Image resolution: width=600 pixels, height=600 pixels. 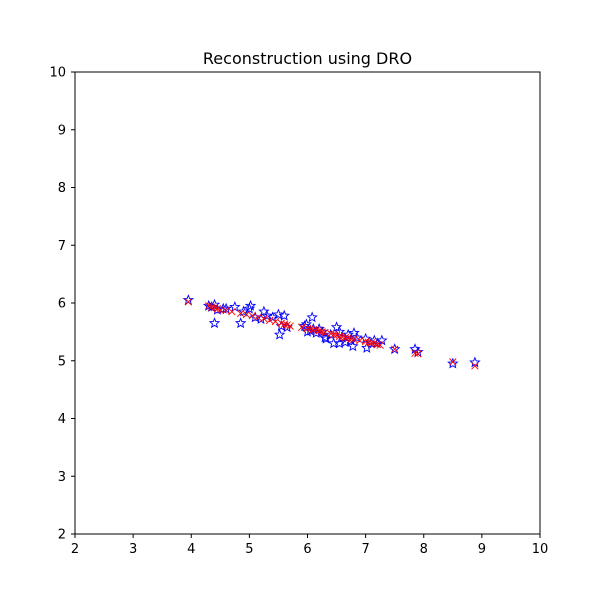 What do you see at coordinates (424, 549) in the screenshot?
I see `x-tick-label: 8` at bounding box center [424, 549].